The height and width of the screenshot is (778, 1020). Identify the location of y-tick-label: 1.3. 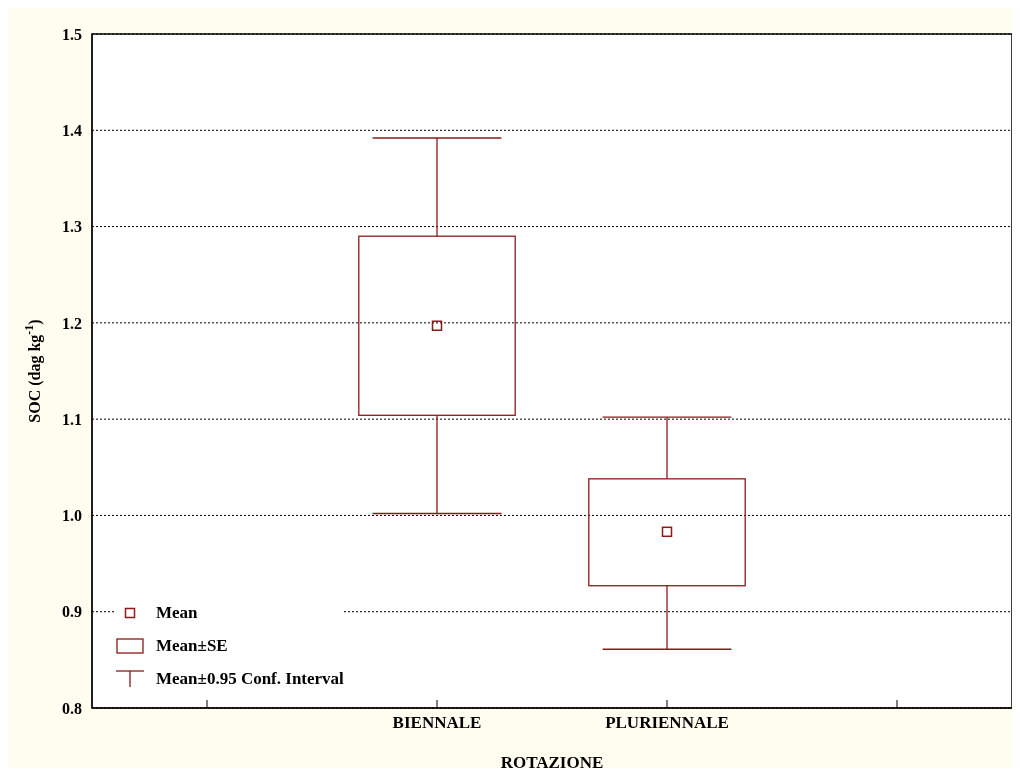
(72, 227).